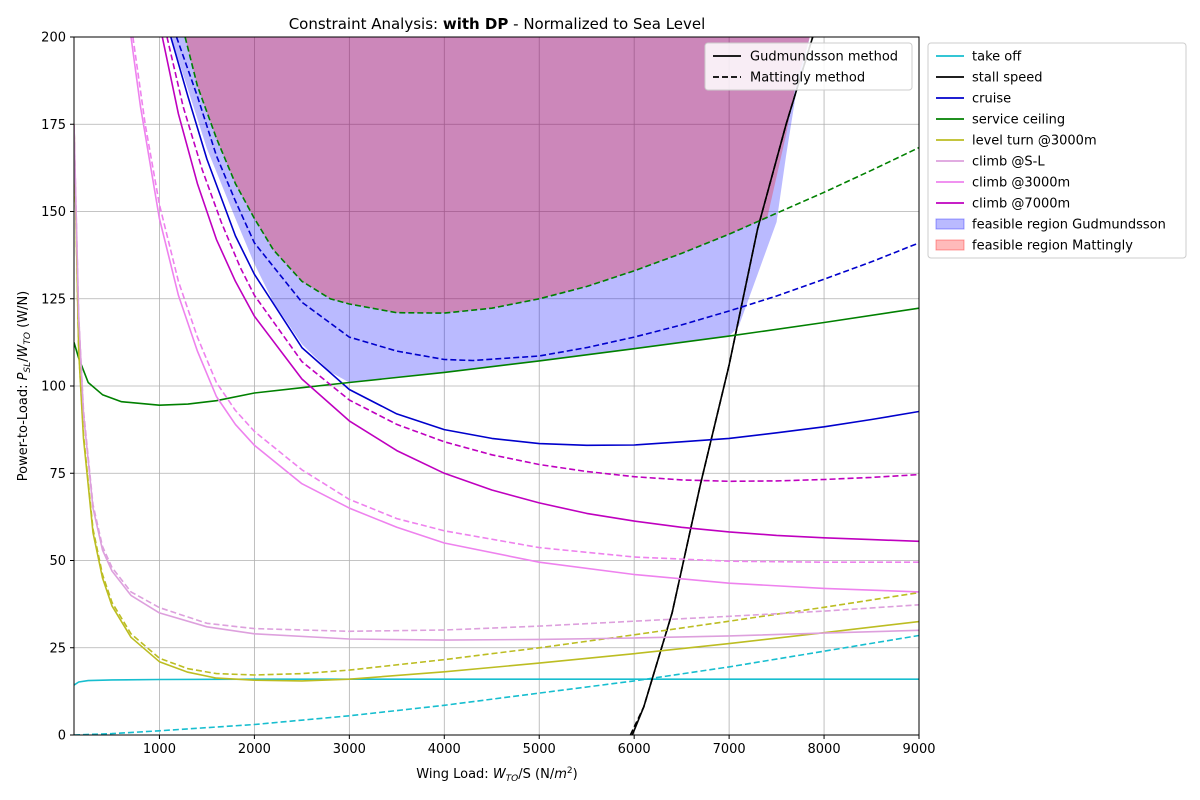 Image resolution: width=1200 pixels, height=800 pixels. I want to click on y-axis-label-p: P, so click(23, 376).